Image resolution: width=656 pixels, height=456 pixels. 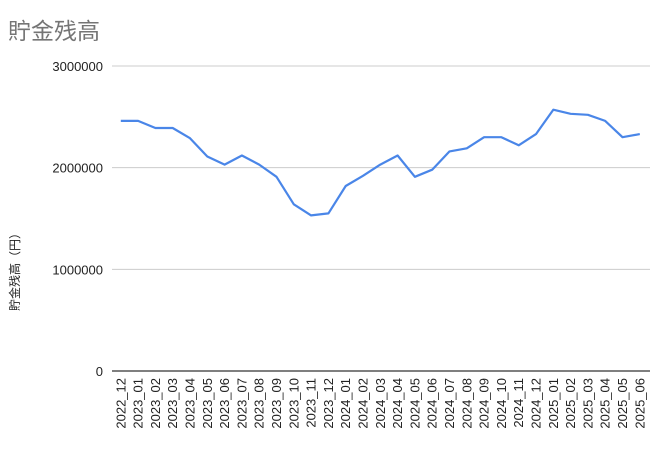 I want to click on x-tick-label: 2023_04, so click(x=190, y=403).